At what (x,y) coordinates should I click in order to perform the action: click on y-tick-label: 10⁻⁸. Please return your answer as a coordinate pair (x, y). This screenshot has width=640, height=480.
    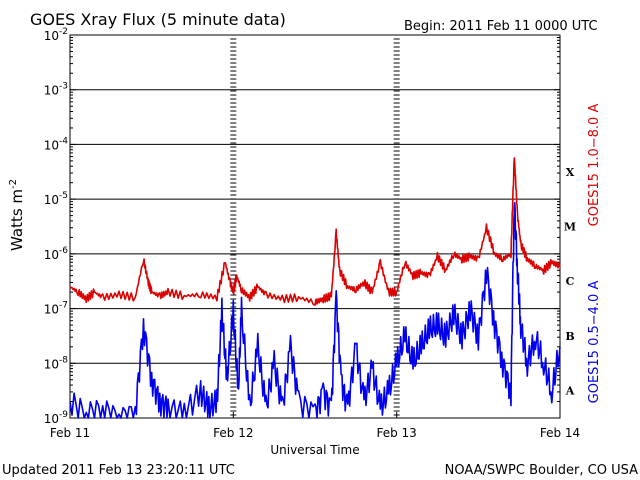
    Looking at the image, I should click on (56, 363).